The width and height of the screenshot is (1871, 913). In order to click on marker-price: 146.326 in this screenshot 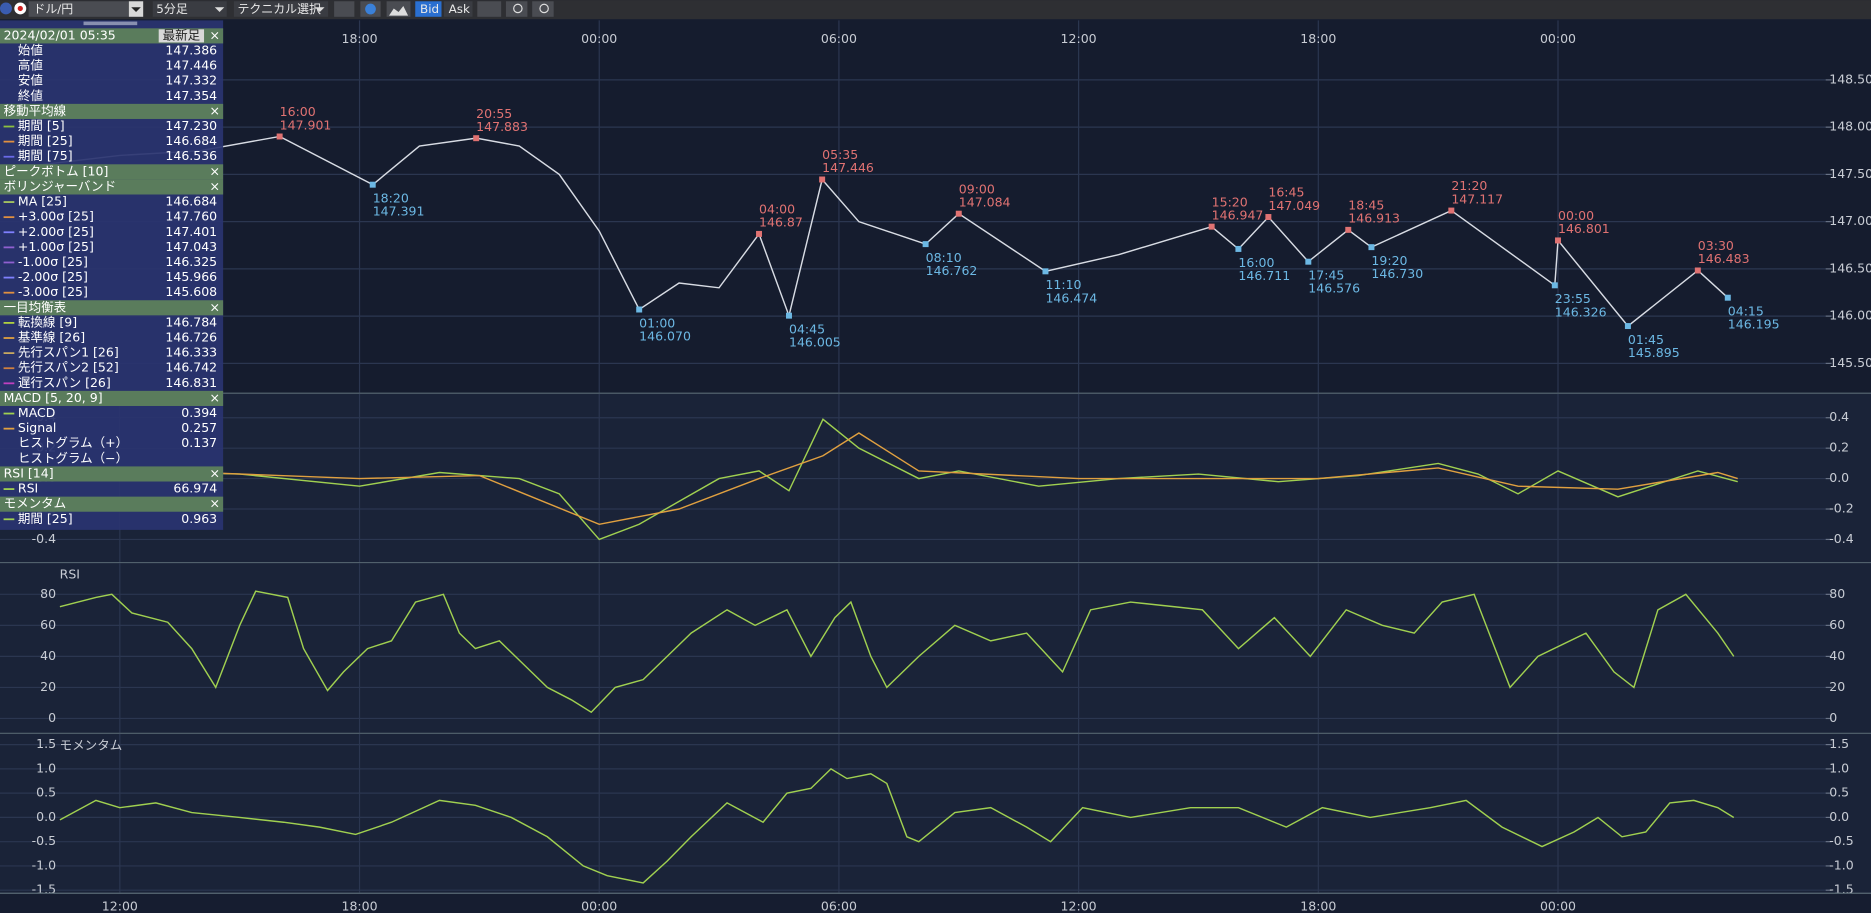, I will do `click(1581, 311)`.